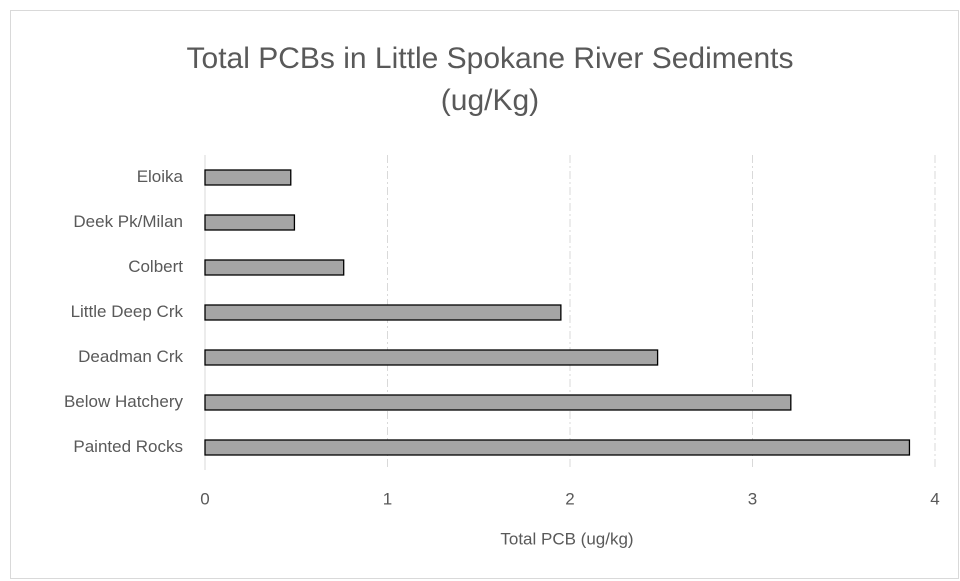 The width and height of the screenshot is (960, 581). Describe the element at coordinates (128, 221) in the screenshot. I see `y-tick-label: Deek Pk/Milan` at that location.